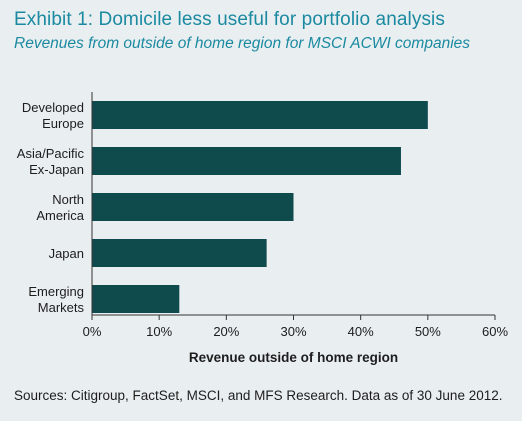  I want to click on category-label-4-1: Markets, so click(61, 307).